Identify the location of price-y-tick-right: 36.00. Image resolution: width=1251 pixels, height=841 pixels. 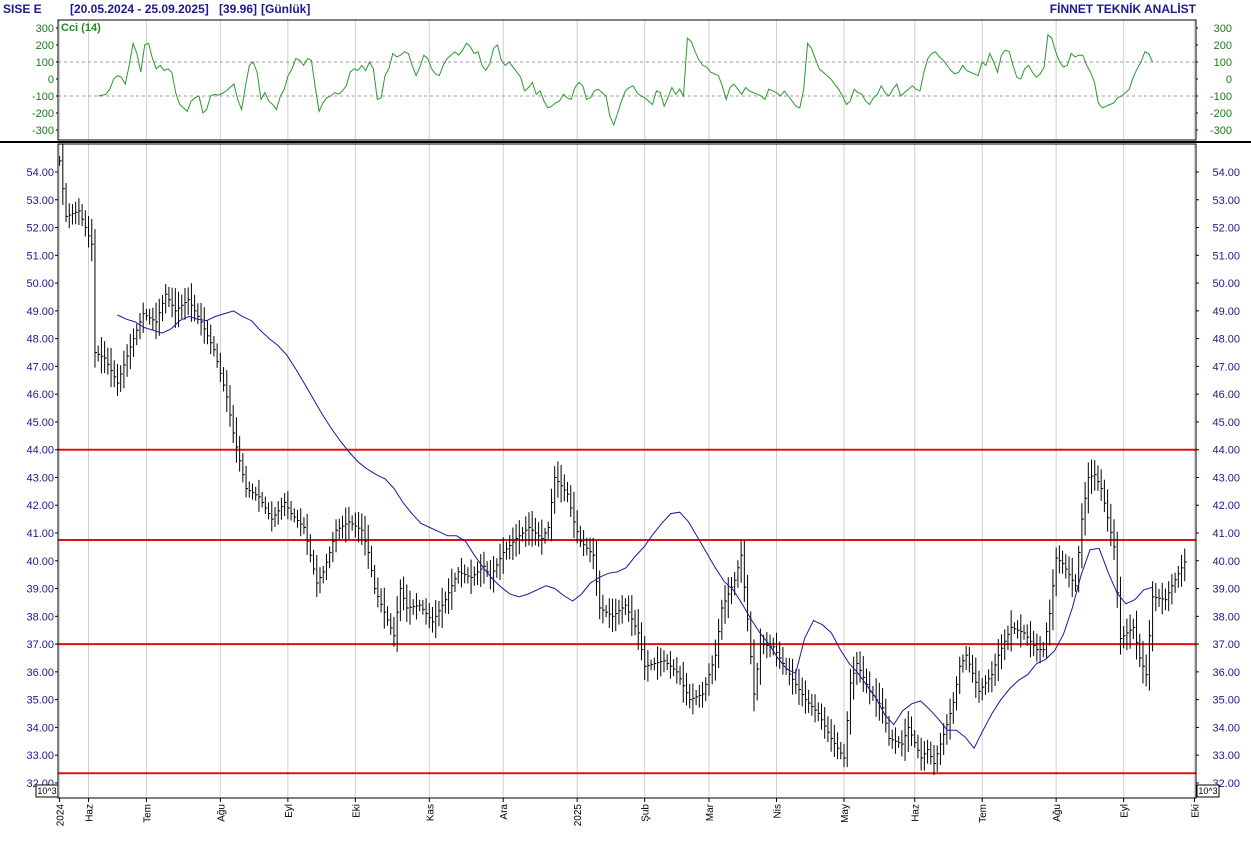
(1226, 673).